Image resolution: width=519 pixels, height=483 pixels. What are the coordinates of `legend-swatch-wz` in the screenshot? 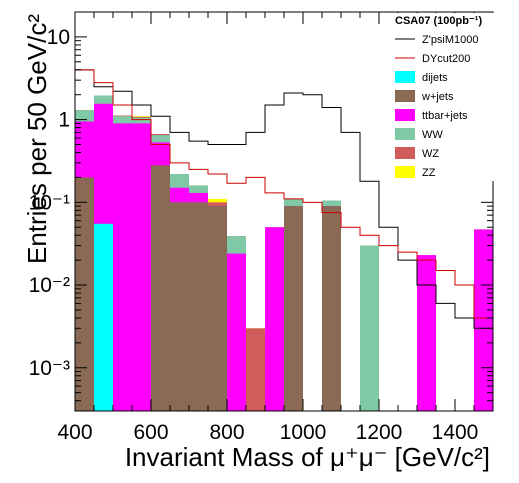 It's located at (405, 153).